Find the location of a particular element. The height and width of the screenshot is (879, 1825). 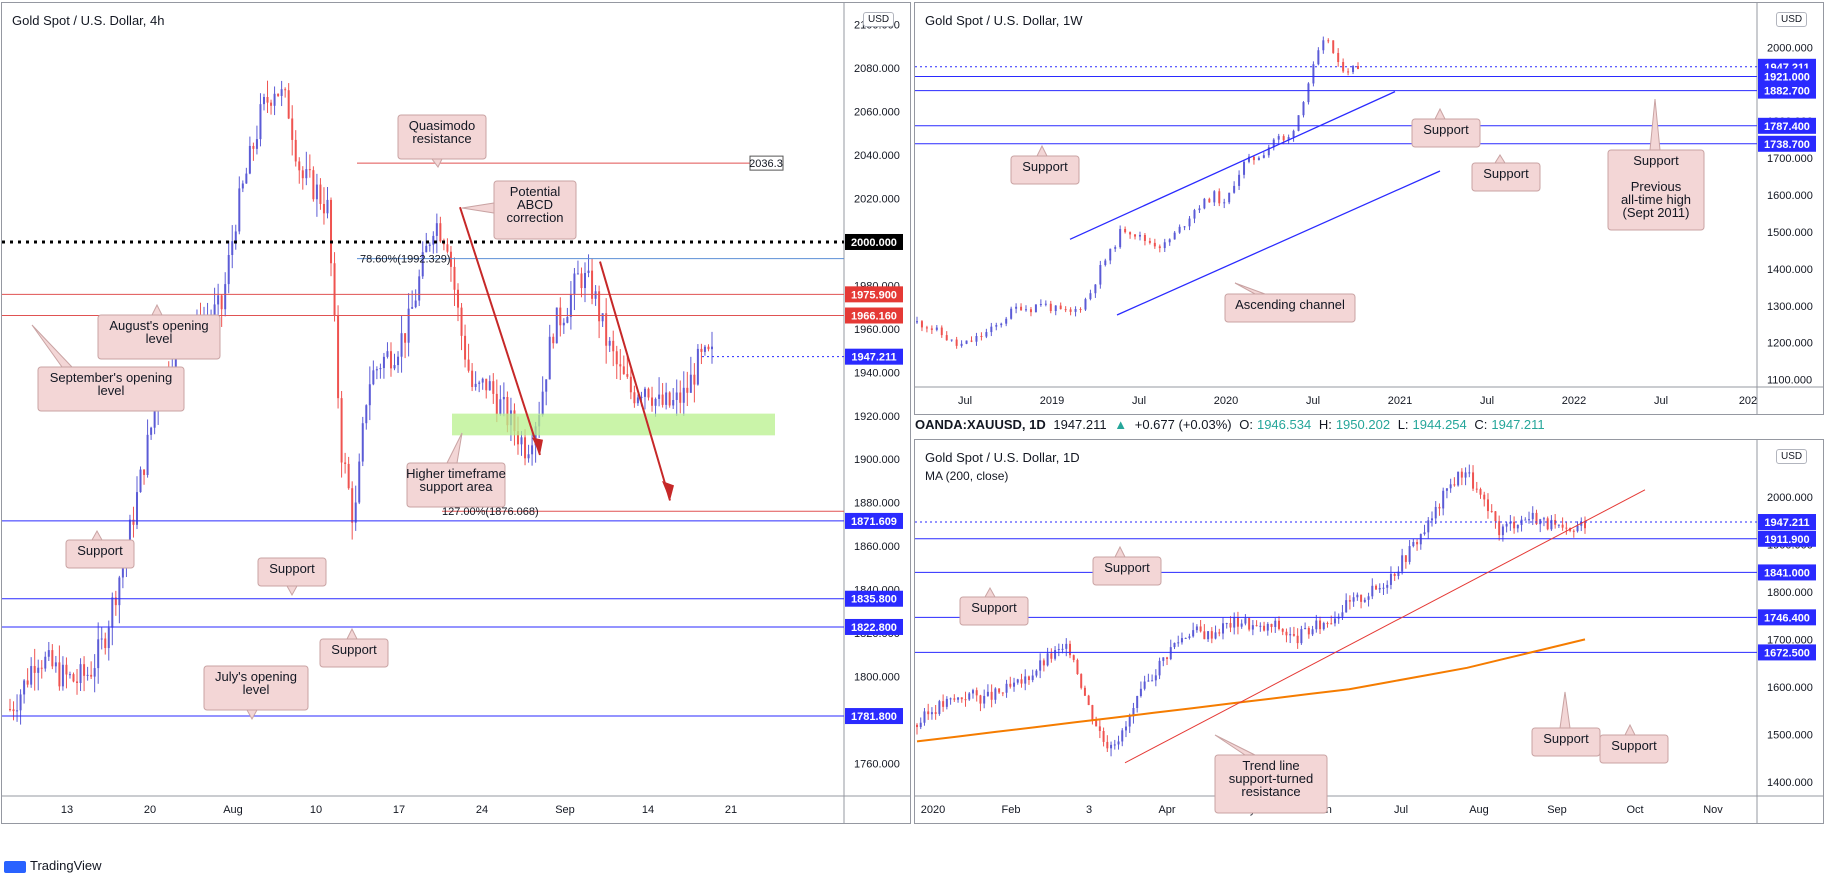

time-tick-label: Aug is located at coordinates (233, 810).